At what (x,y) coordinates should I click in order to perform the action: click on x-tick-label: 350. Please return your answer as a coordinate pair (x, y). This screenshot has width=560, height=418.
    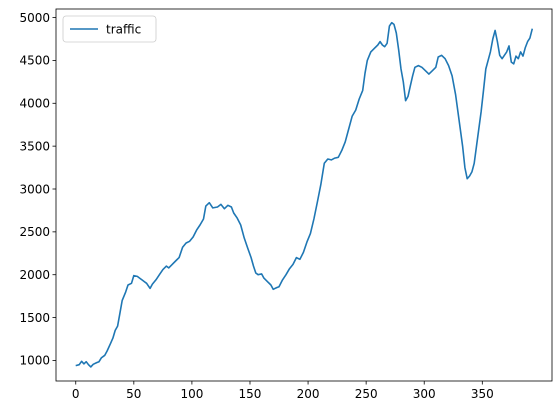
    Looking at the image, I should click on (482, 394).